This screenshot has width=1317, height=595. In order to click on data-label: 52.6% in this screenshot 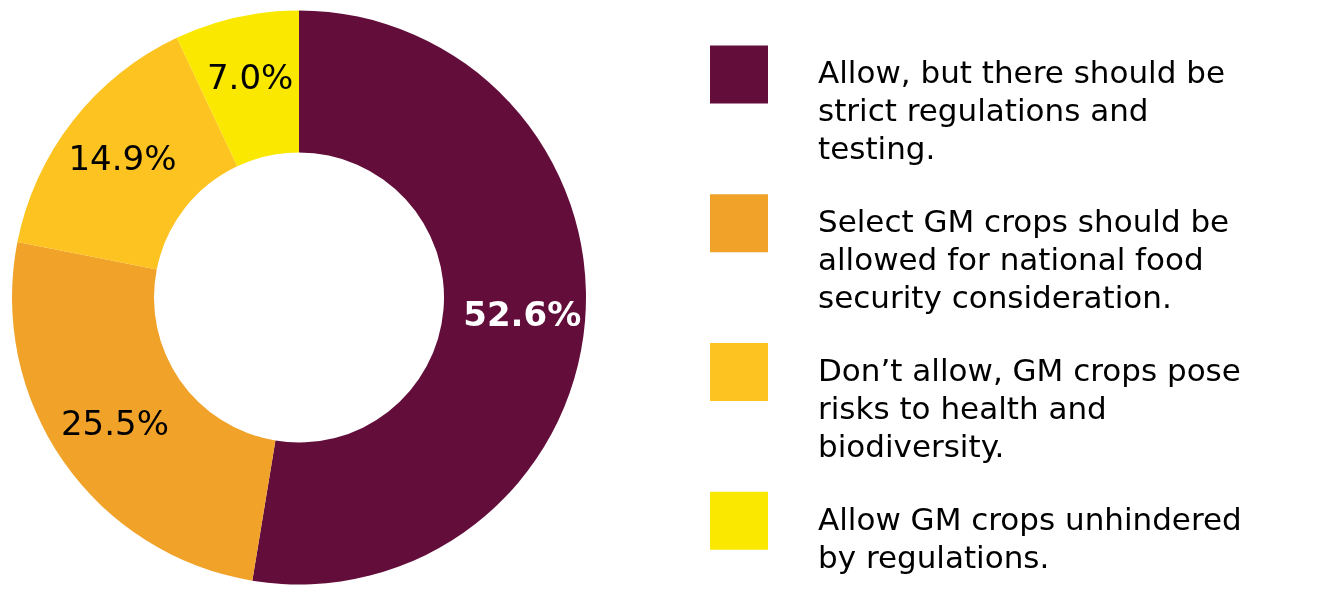, I will do `click(522, 313)`.